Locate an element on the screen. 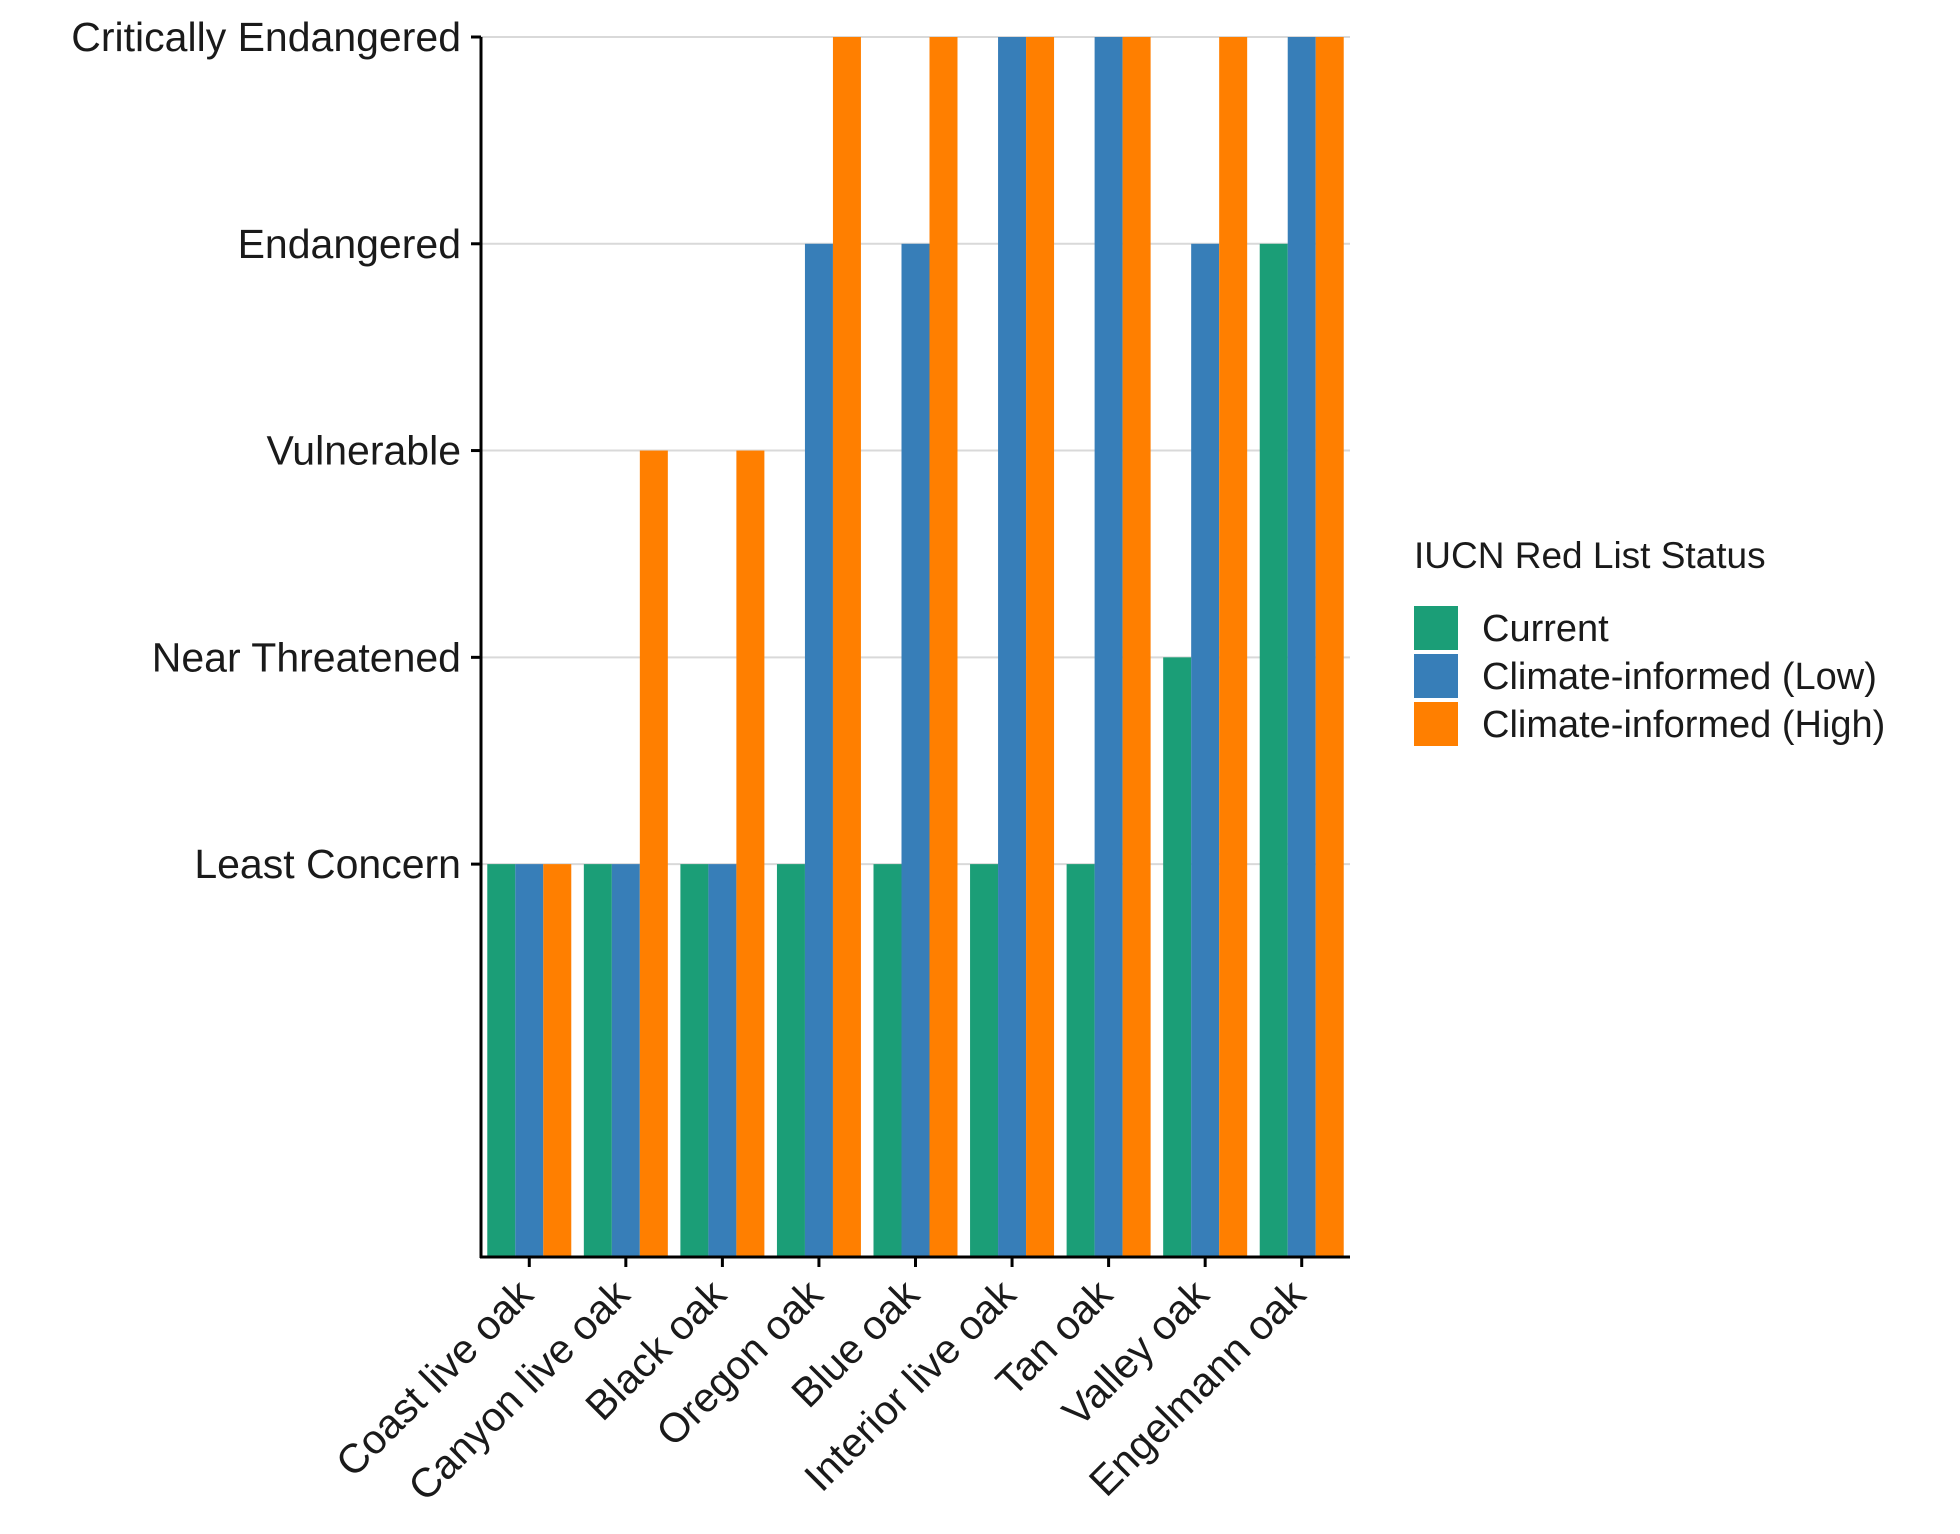  legend-label: Climate-informed (High) is located at coordinates (1683, 725).